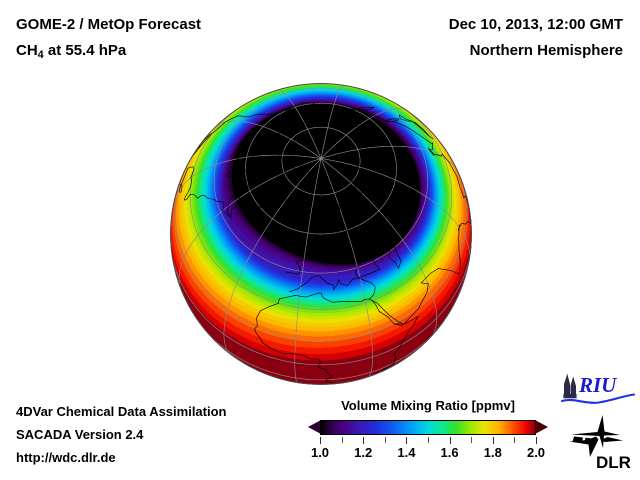 This screenshot has height=480, width=640. Describe the element at coordinates (570, 386) in the screenshot. I see `riu-cathedral-icon` at that location.